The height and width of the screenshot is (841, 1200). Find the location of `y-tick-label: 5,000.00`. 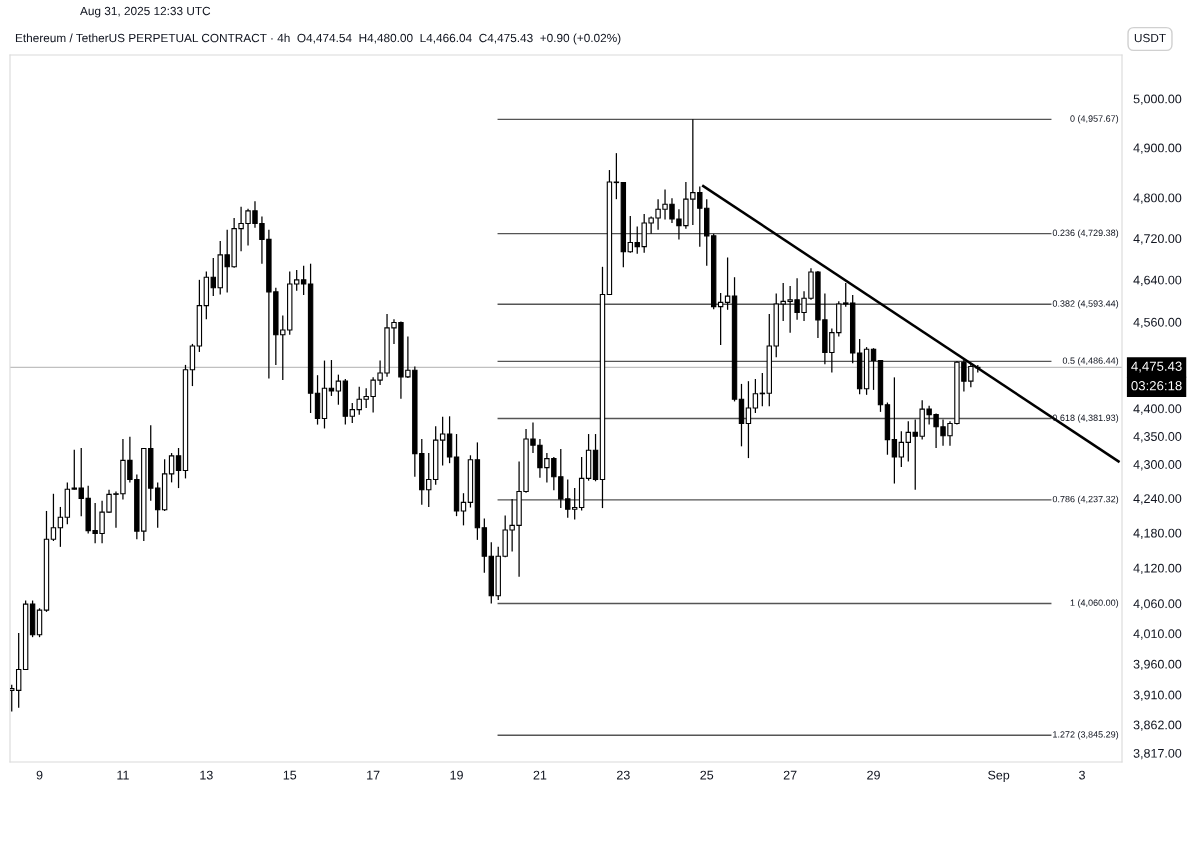

y-tick-label: 5,000.00 is located at coordinates (1157, 99).